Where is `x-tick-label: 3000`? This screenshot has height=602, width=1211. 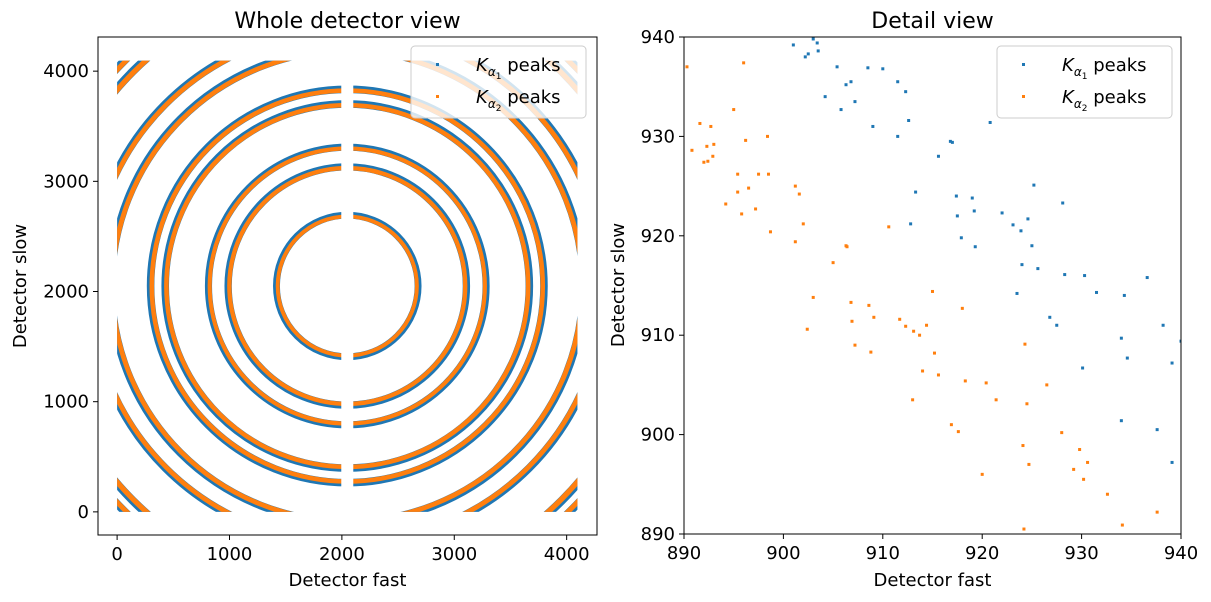 x-tick-label: 3000 is located at coordinates (454, 554).